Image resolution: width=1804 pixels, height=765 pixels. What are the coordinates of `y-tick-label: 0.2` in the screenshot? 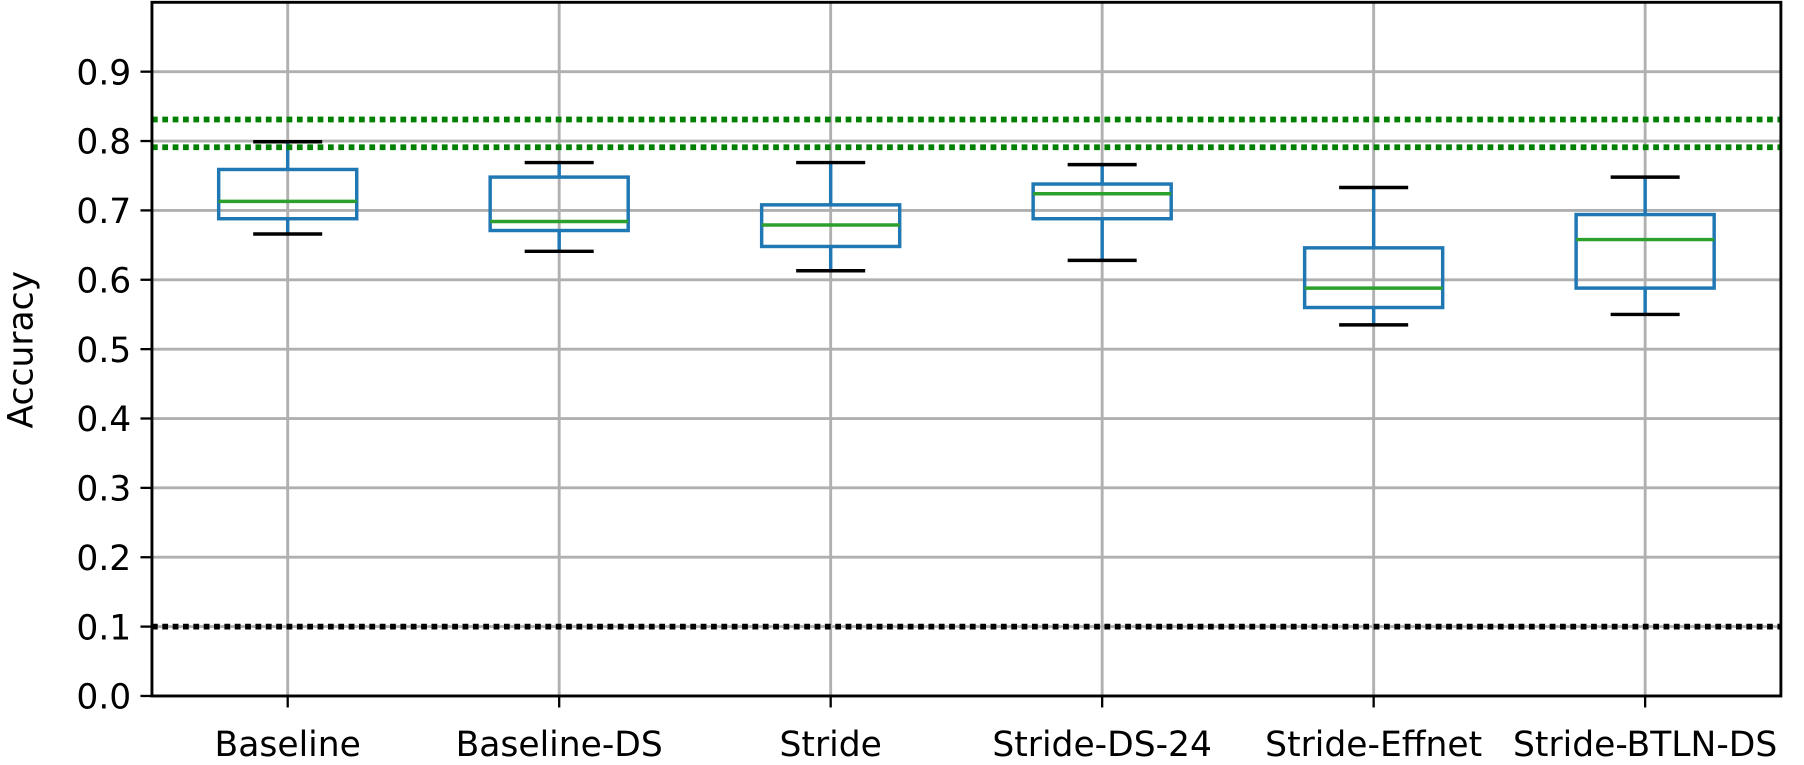 It's located at (103, 559).